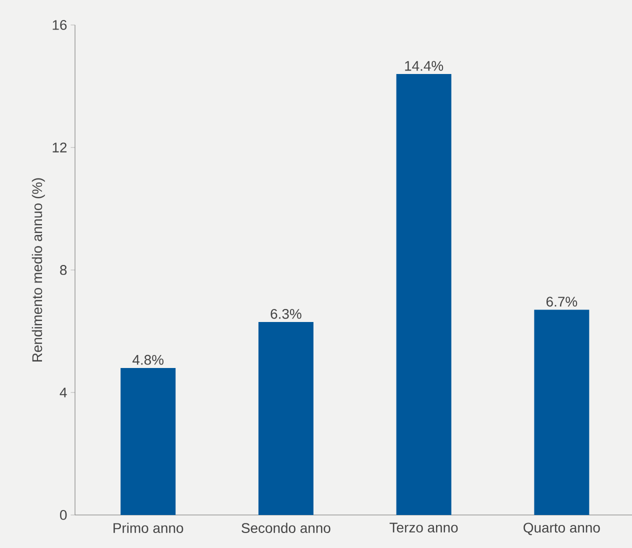  I want to click on x-tick-label: Secondo anno, so click(286, 528).